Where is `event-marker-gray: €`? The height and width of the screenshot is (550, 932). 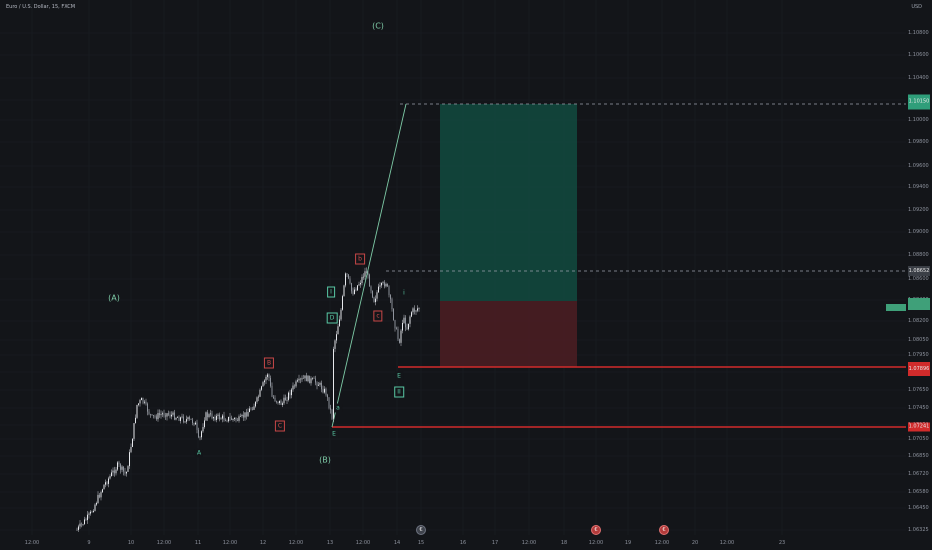
event-marker-gray: € is located at coordinates (421, 530).